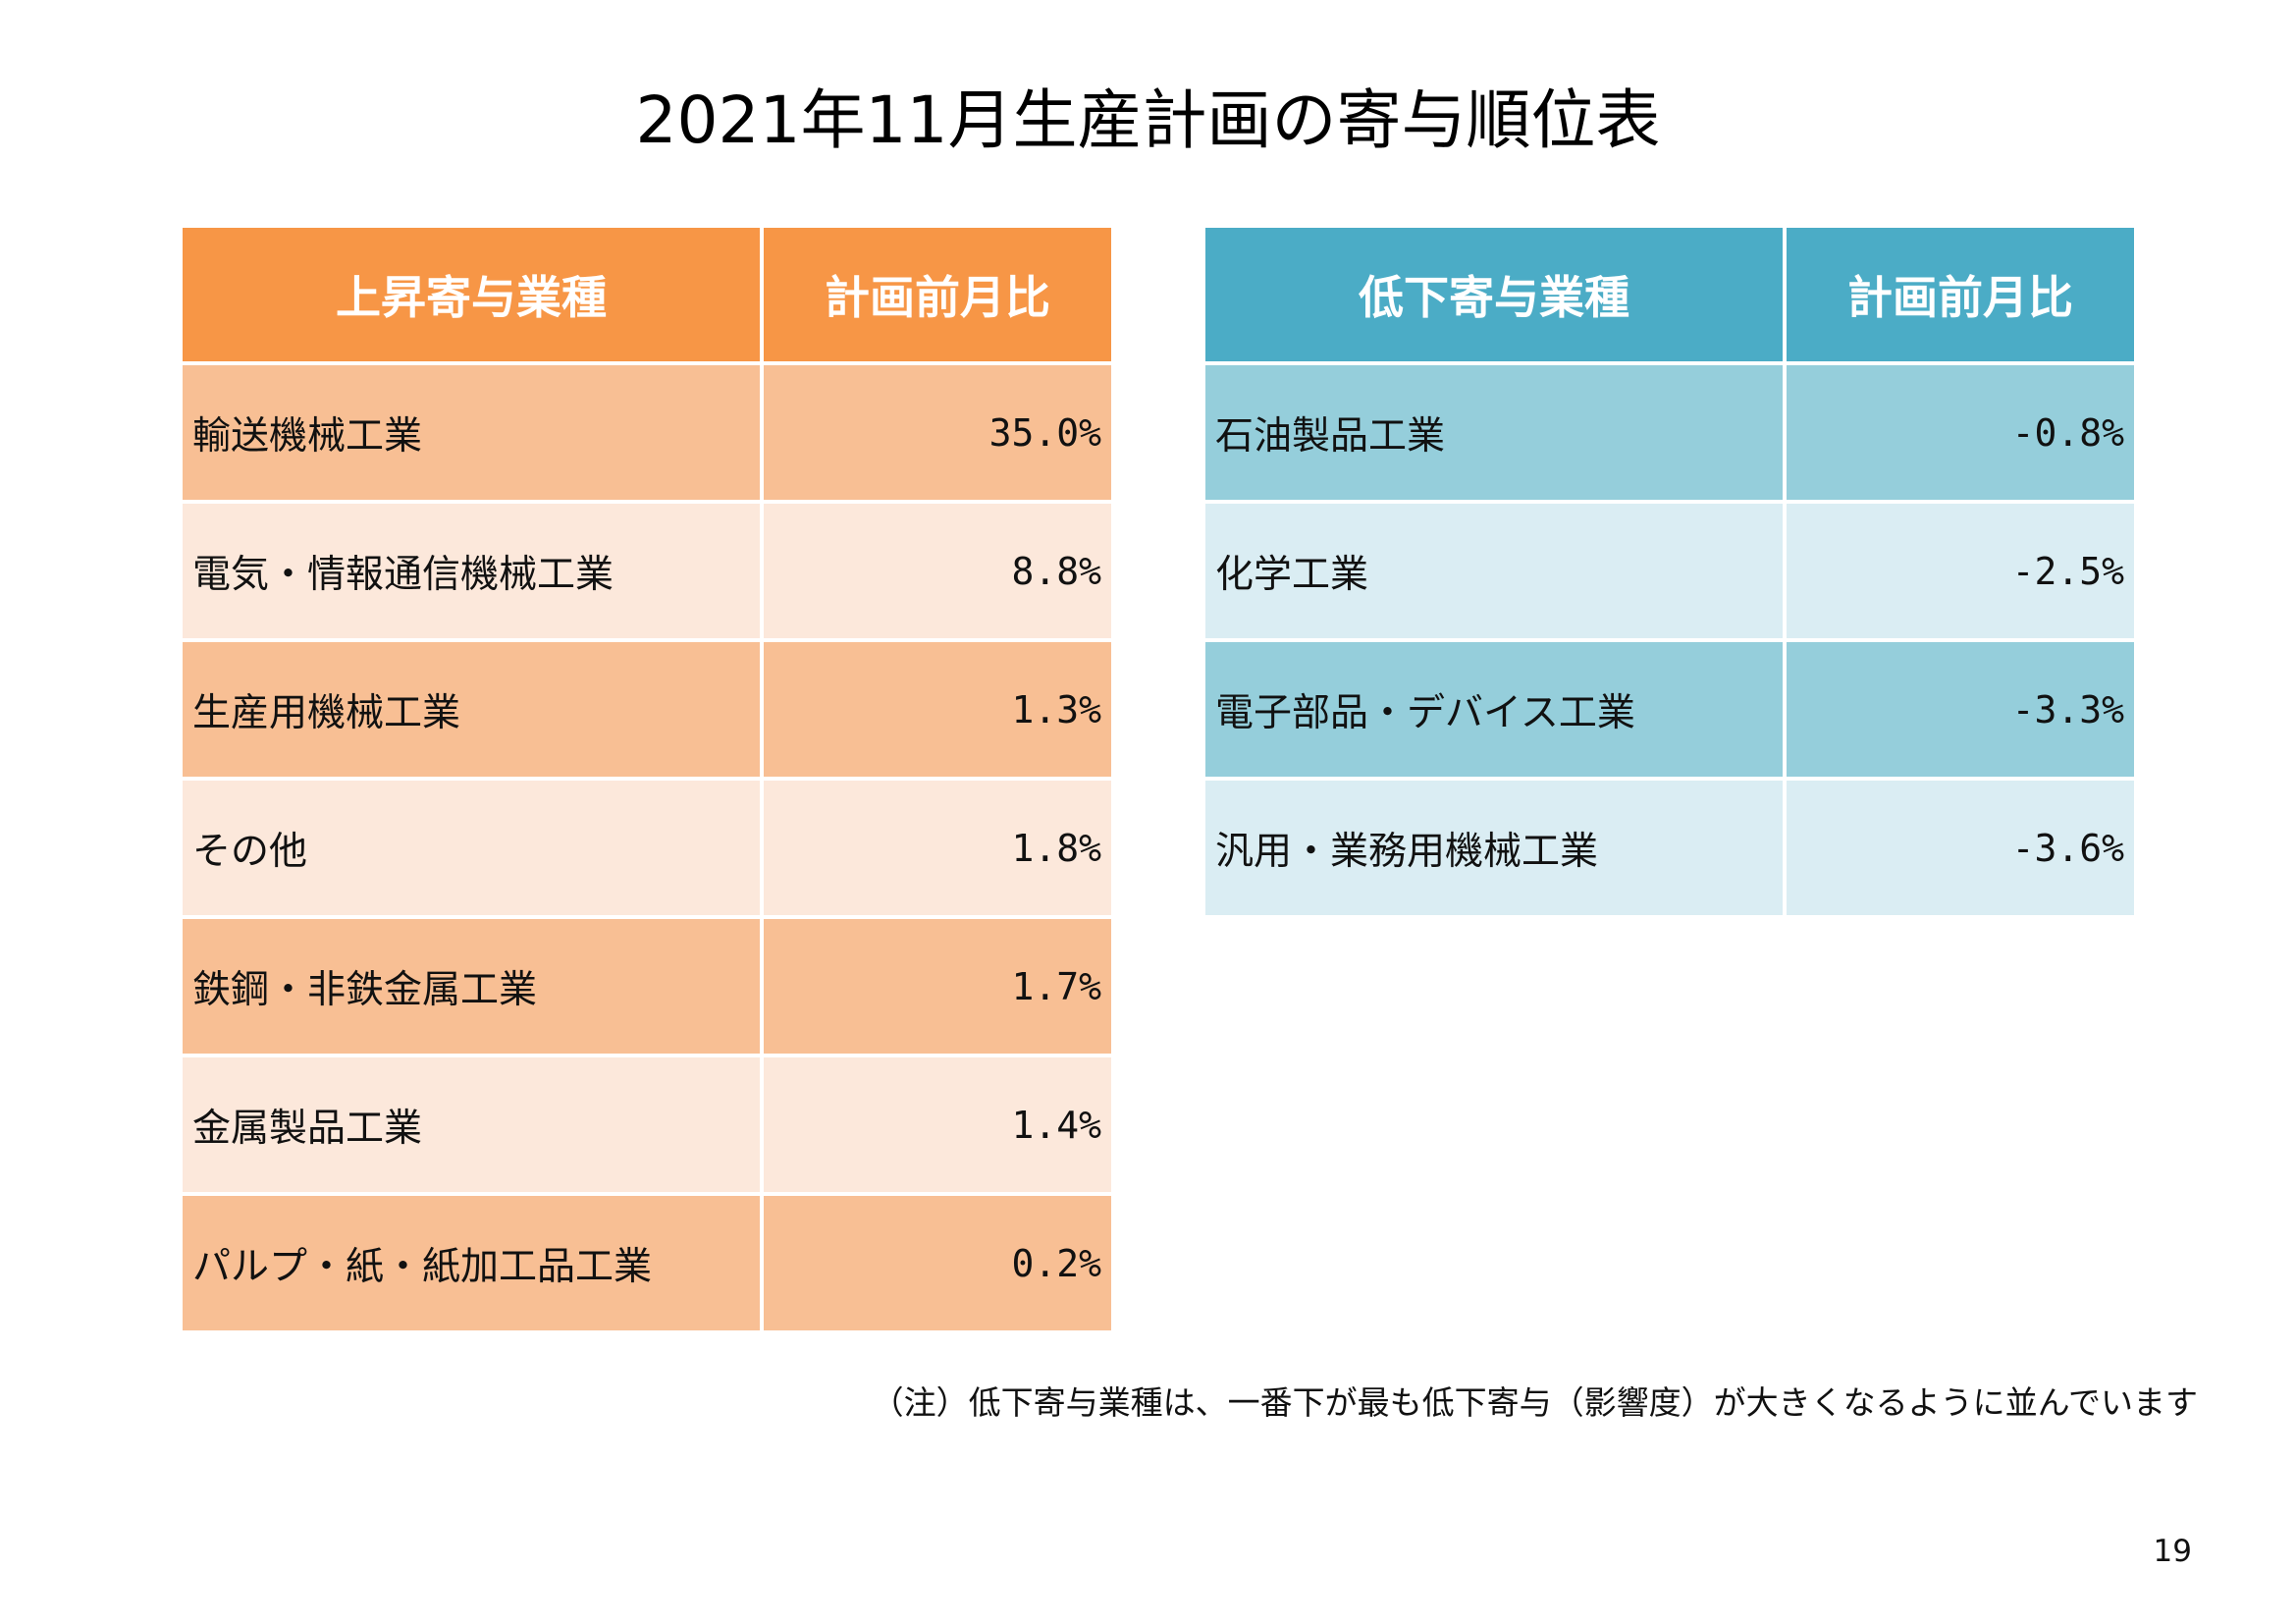  Describe the element at coordinates (937, 1124) in the screenshot. I see `value-cell: 1.4%` at that location.